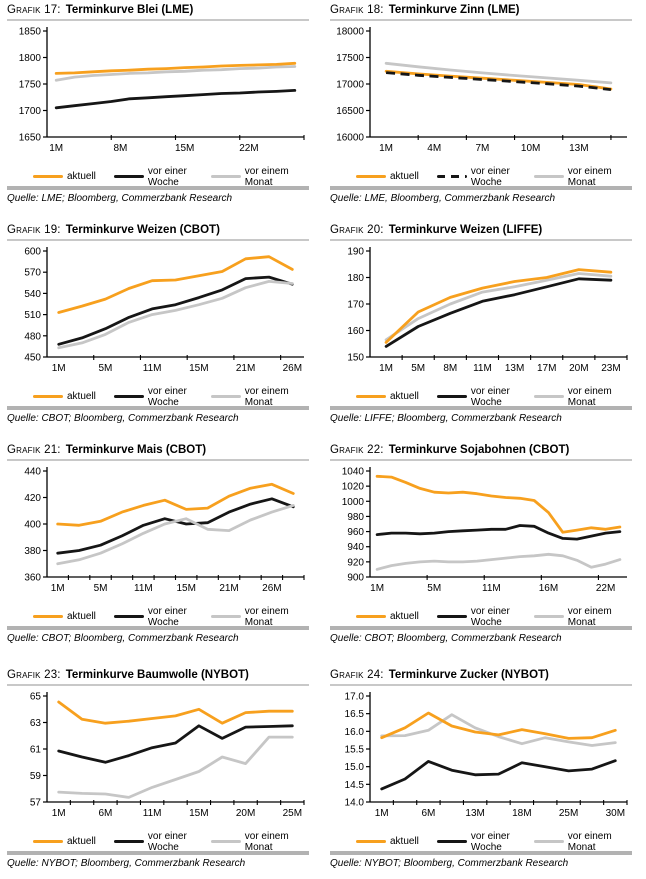 The height and width of the screenshot is (879, 646). Describe the element at coordinates (500, 813) in the screenshot. I see `x-axis-labels: 1M 6M 13M 18M 25M 30M` at that location.